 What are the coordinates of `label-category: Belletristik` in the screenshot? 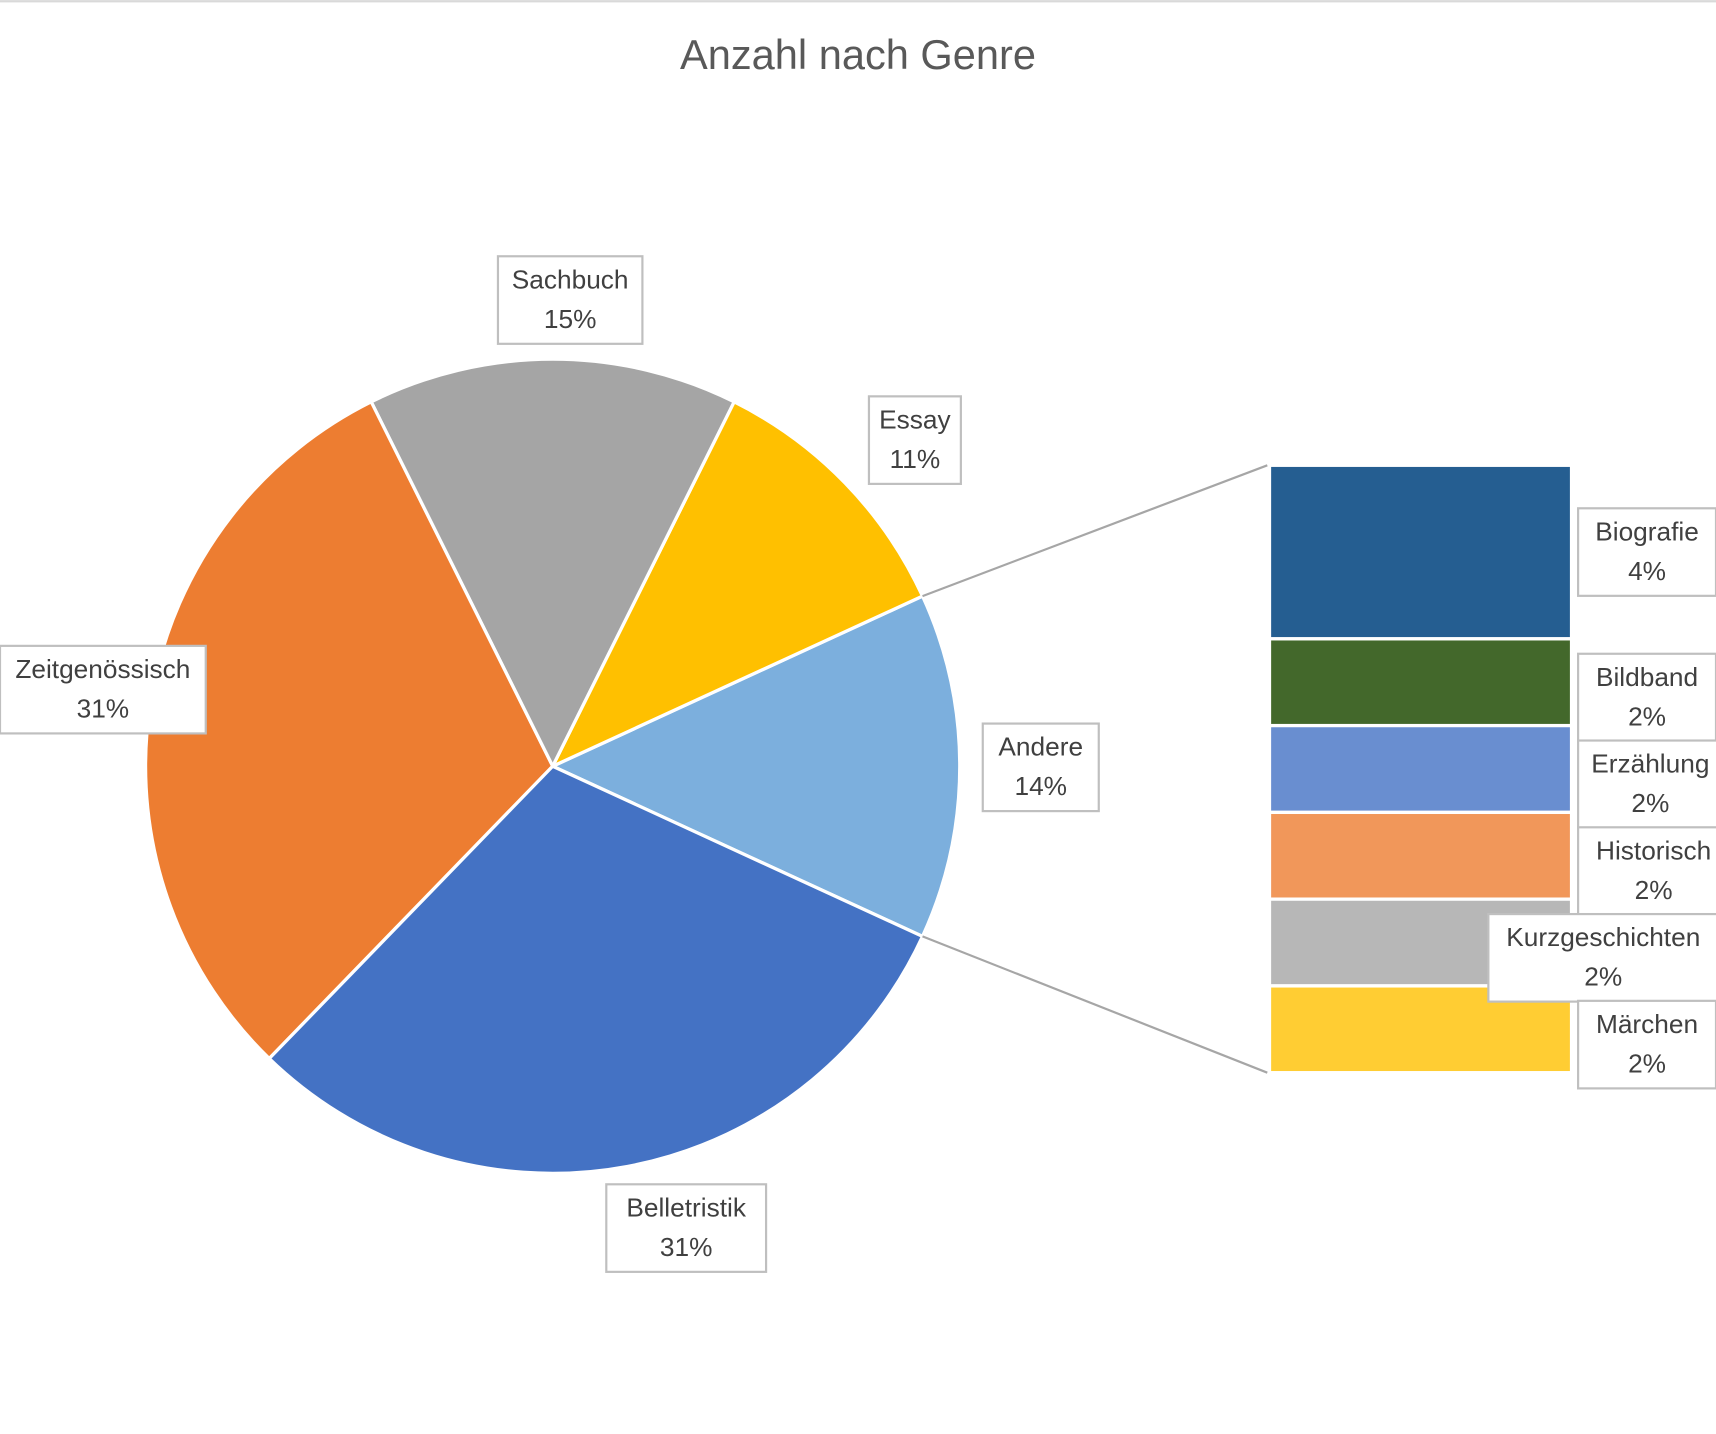 It's located at (686, 1207).